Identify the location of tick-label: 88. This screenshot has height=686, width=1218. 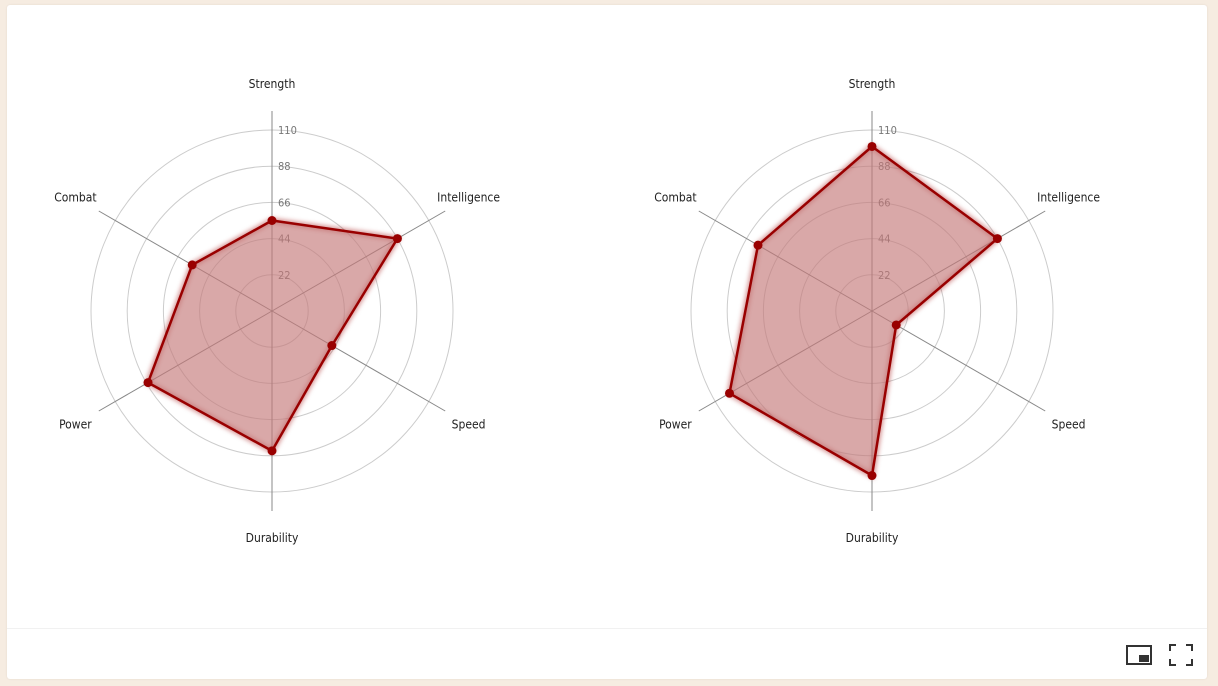
(284, 166).